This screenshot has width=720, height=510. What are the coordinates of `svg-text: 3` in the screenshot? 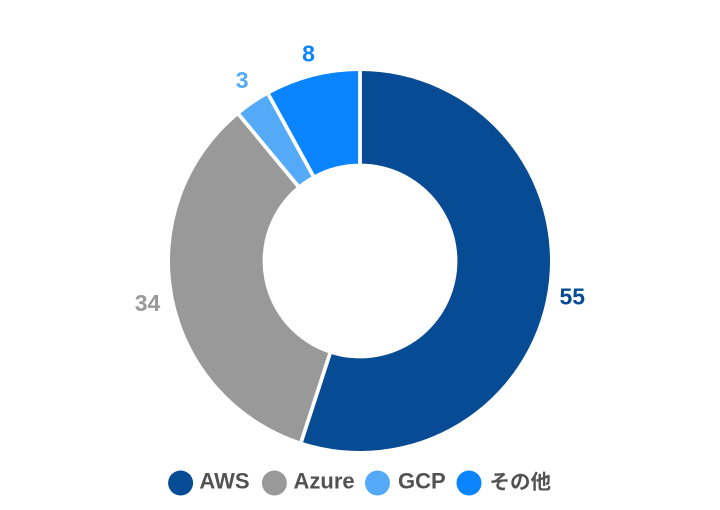 It's located at (242, 80).